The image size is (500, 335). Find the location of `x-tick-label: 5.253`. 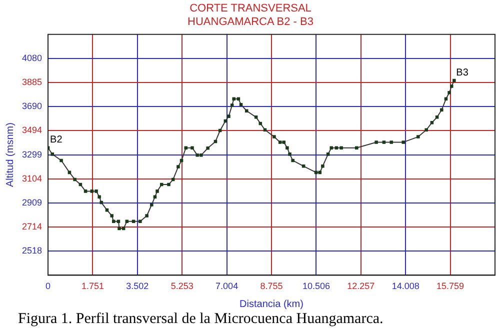

x-tick-label: 5.253 is located at coordinates (182, 286).